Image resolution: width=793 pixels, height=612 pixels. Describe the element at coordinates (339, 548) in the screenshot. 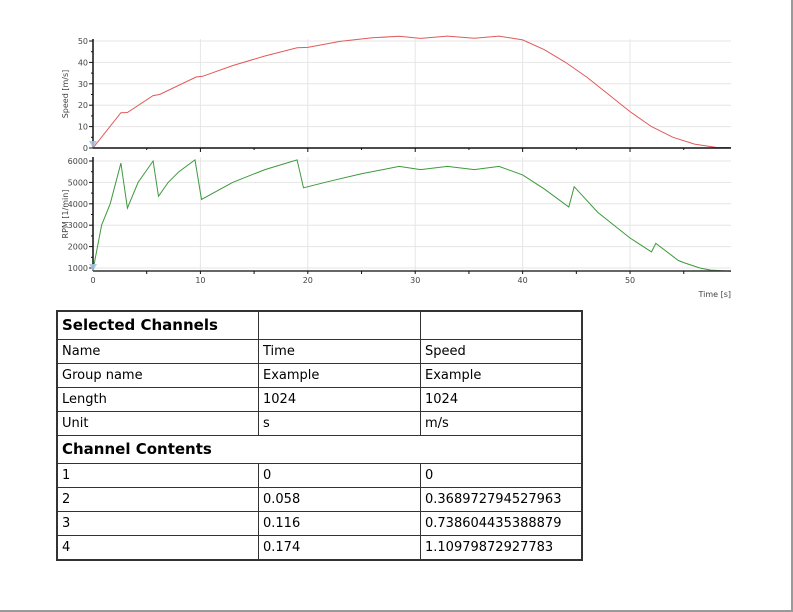

I see `content-value-time: 0.174` at that location.